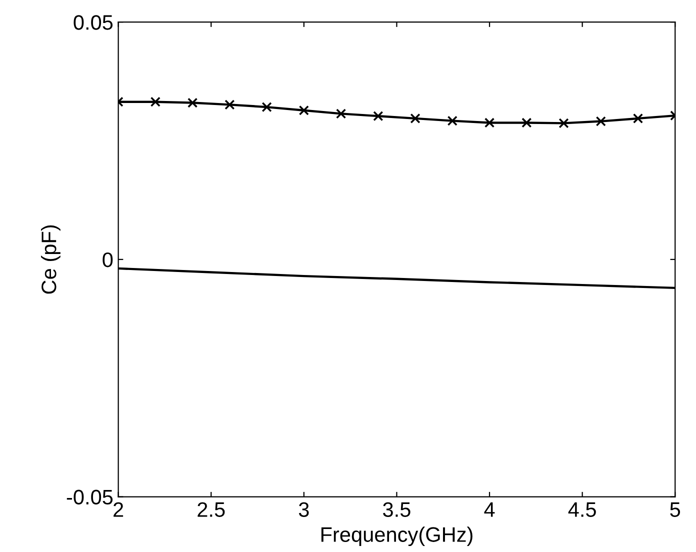 This screenshot has height=552, width=696. What do you see at coordinates (396, 536) in the screenshot?
I see `x-axis-title: Frequency(GHz)` at bounding box center [396, 536].